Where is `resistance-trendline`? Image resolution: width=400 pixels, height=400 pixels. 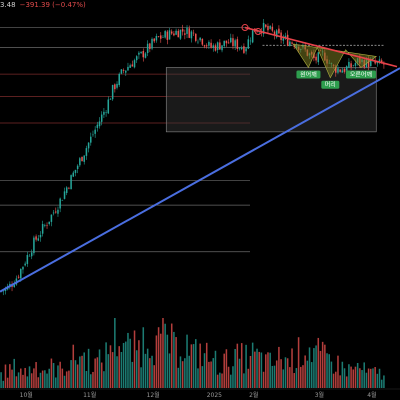 resistance-trendline is located at coordinates (321, 47).